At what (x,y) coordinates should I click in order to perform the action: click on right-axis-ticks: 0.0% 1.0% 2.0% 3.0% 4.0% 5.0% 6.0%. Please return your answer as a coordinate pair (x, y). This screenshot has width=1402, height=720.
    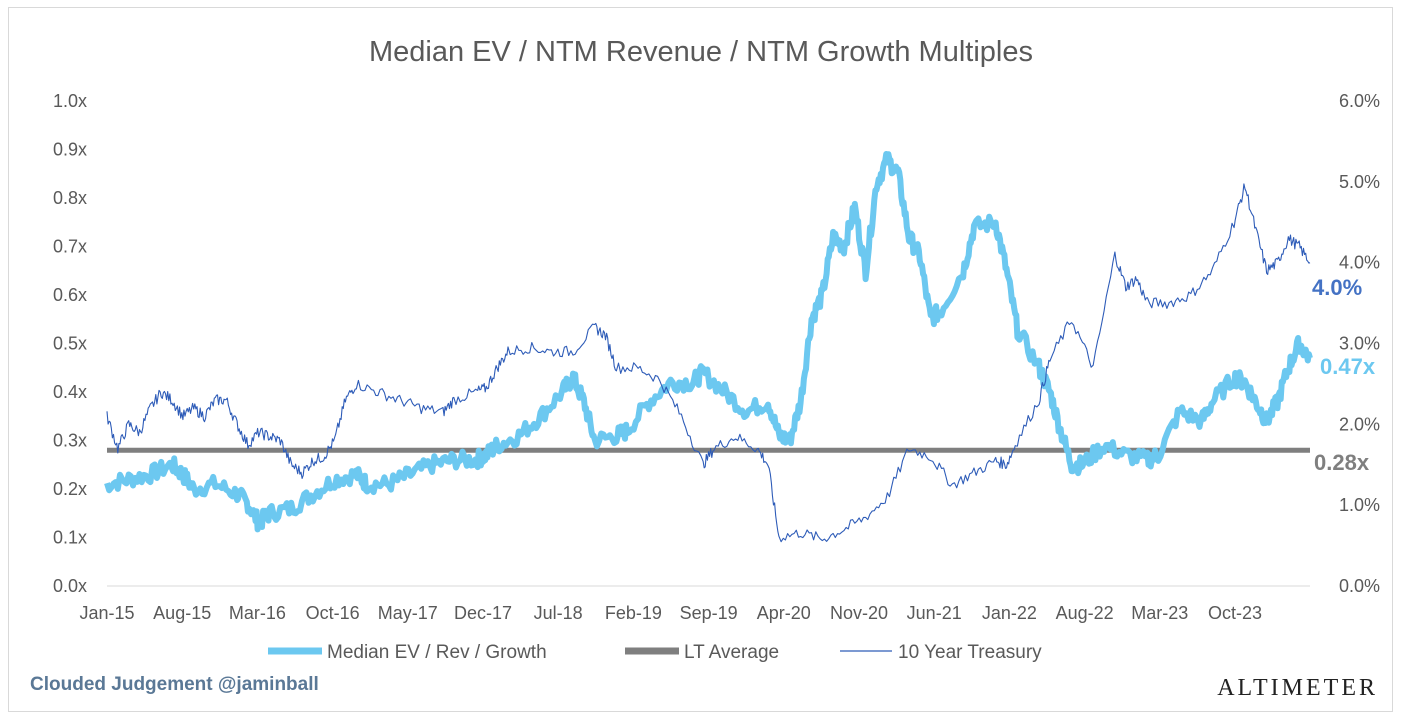
    Looking at the image, I should click on (1359, 343).